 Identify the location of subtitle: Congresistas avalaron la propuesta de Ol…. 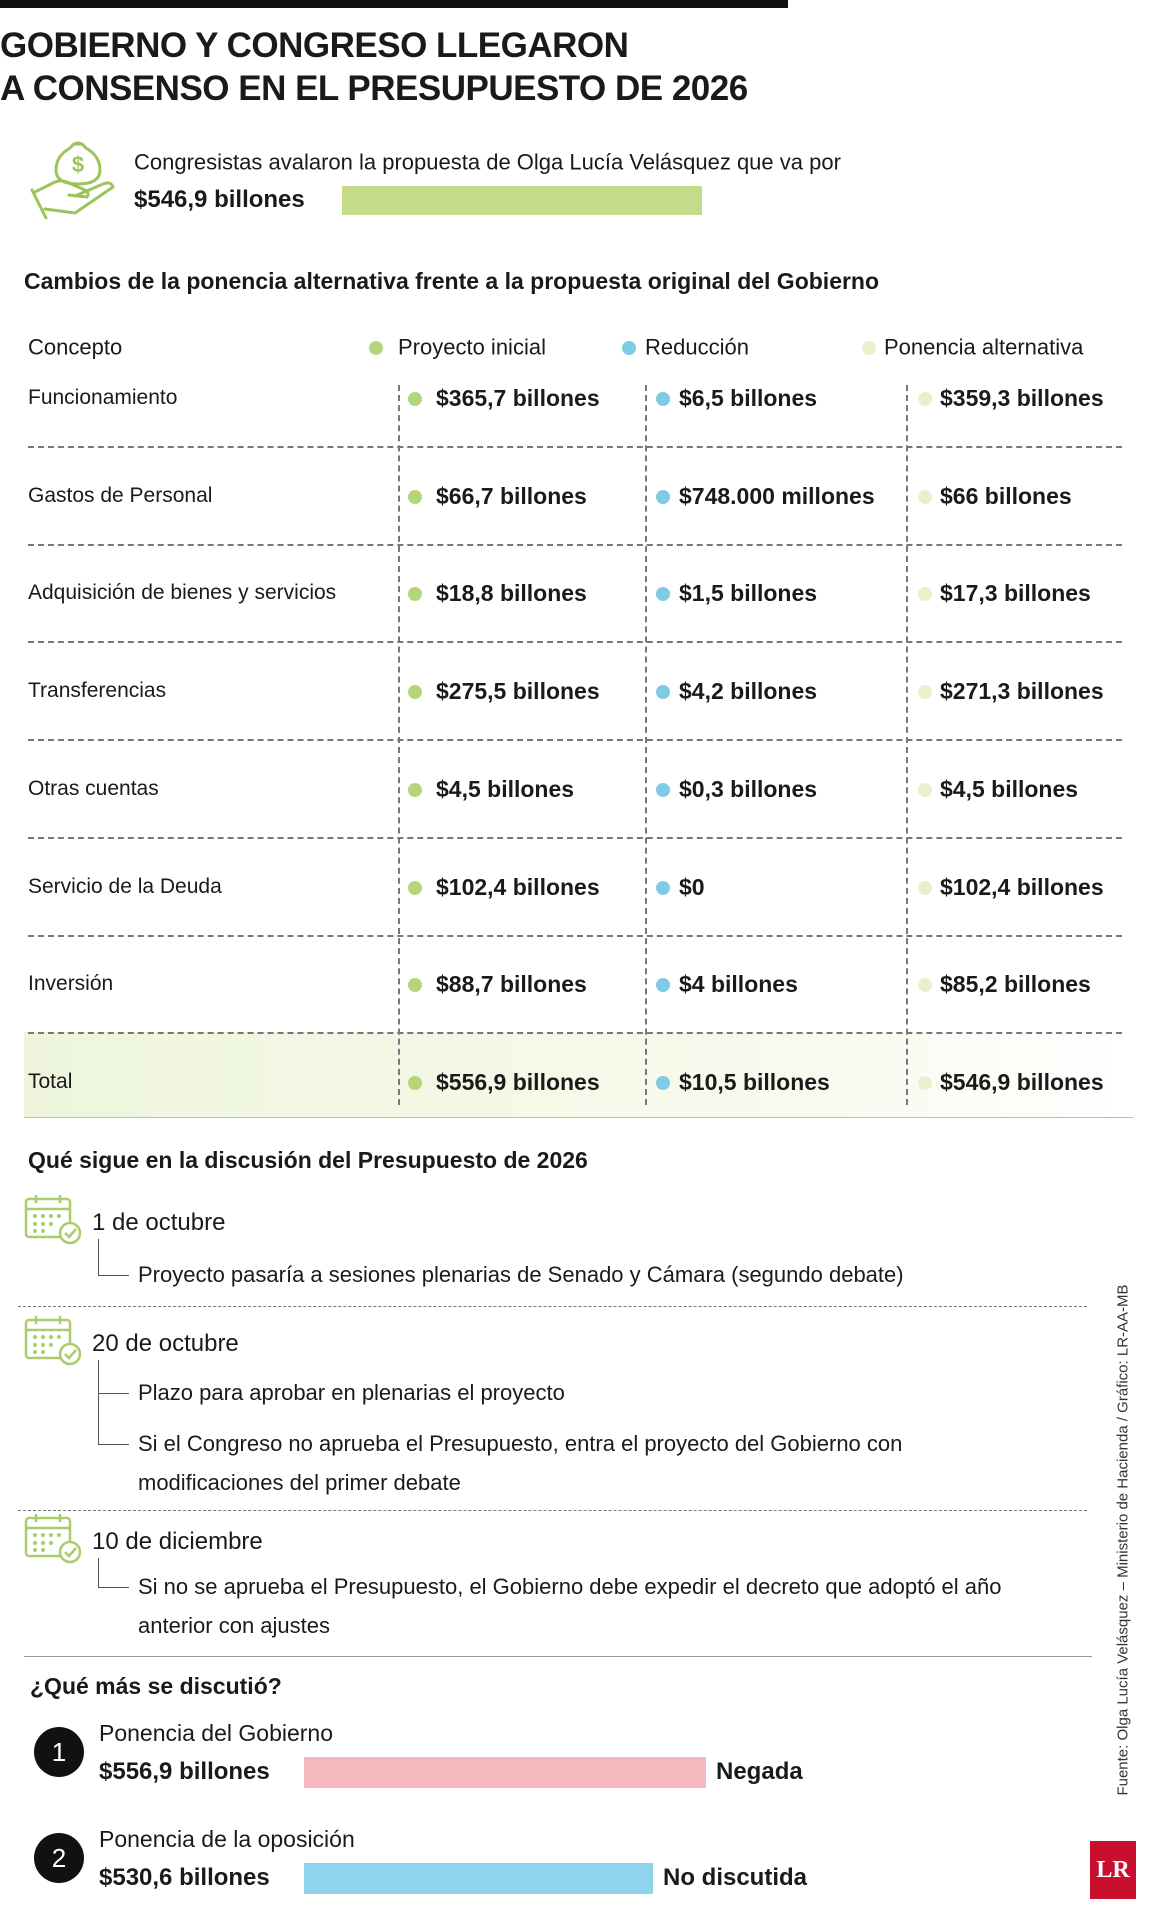
(487, 162).